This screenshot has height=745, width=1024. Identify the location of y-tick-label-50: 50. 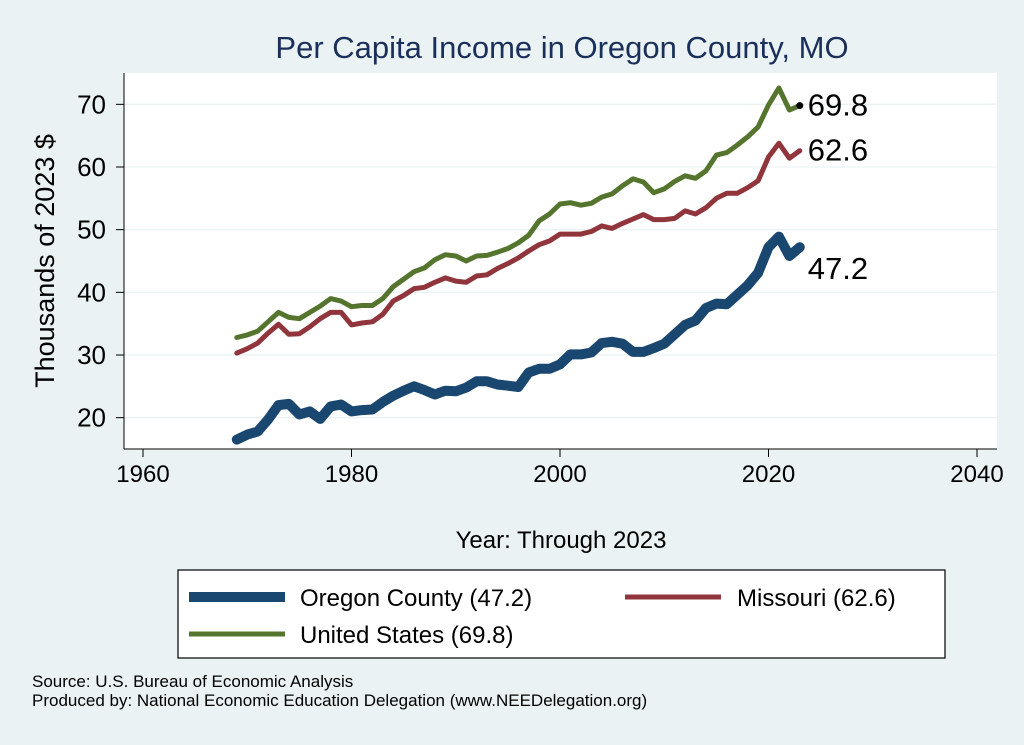
(91, 230).